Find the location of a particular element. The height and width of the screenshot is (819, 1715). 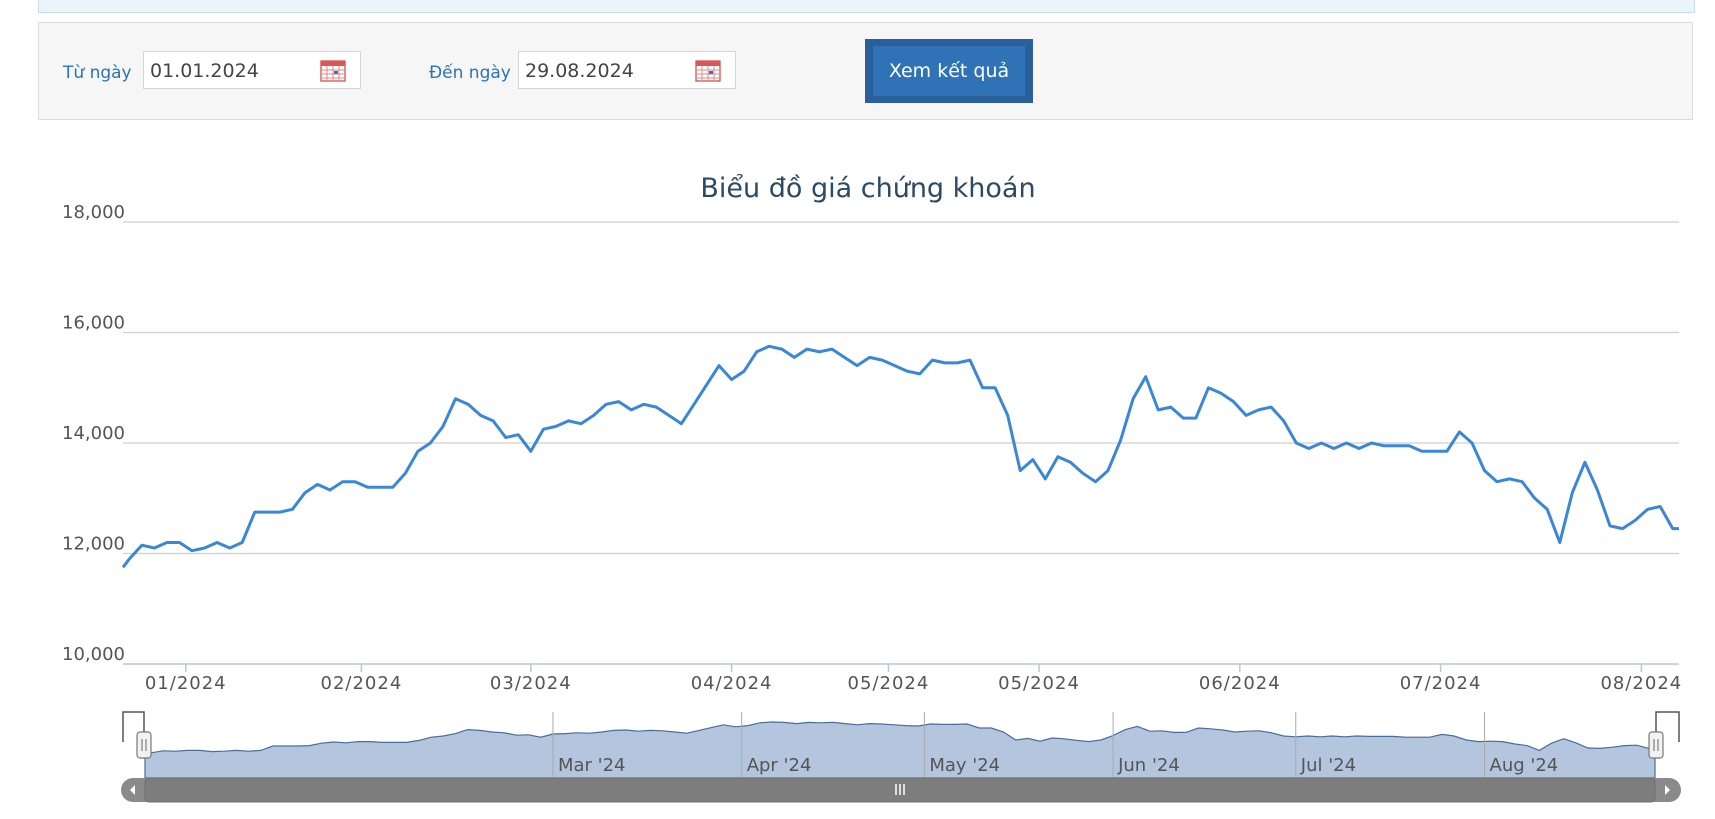

navigator-right-handle is located at coordinates (1656, 745).